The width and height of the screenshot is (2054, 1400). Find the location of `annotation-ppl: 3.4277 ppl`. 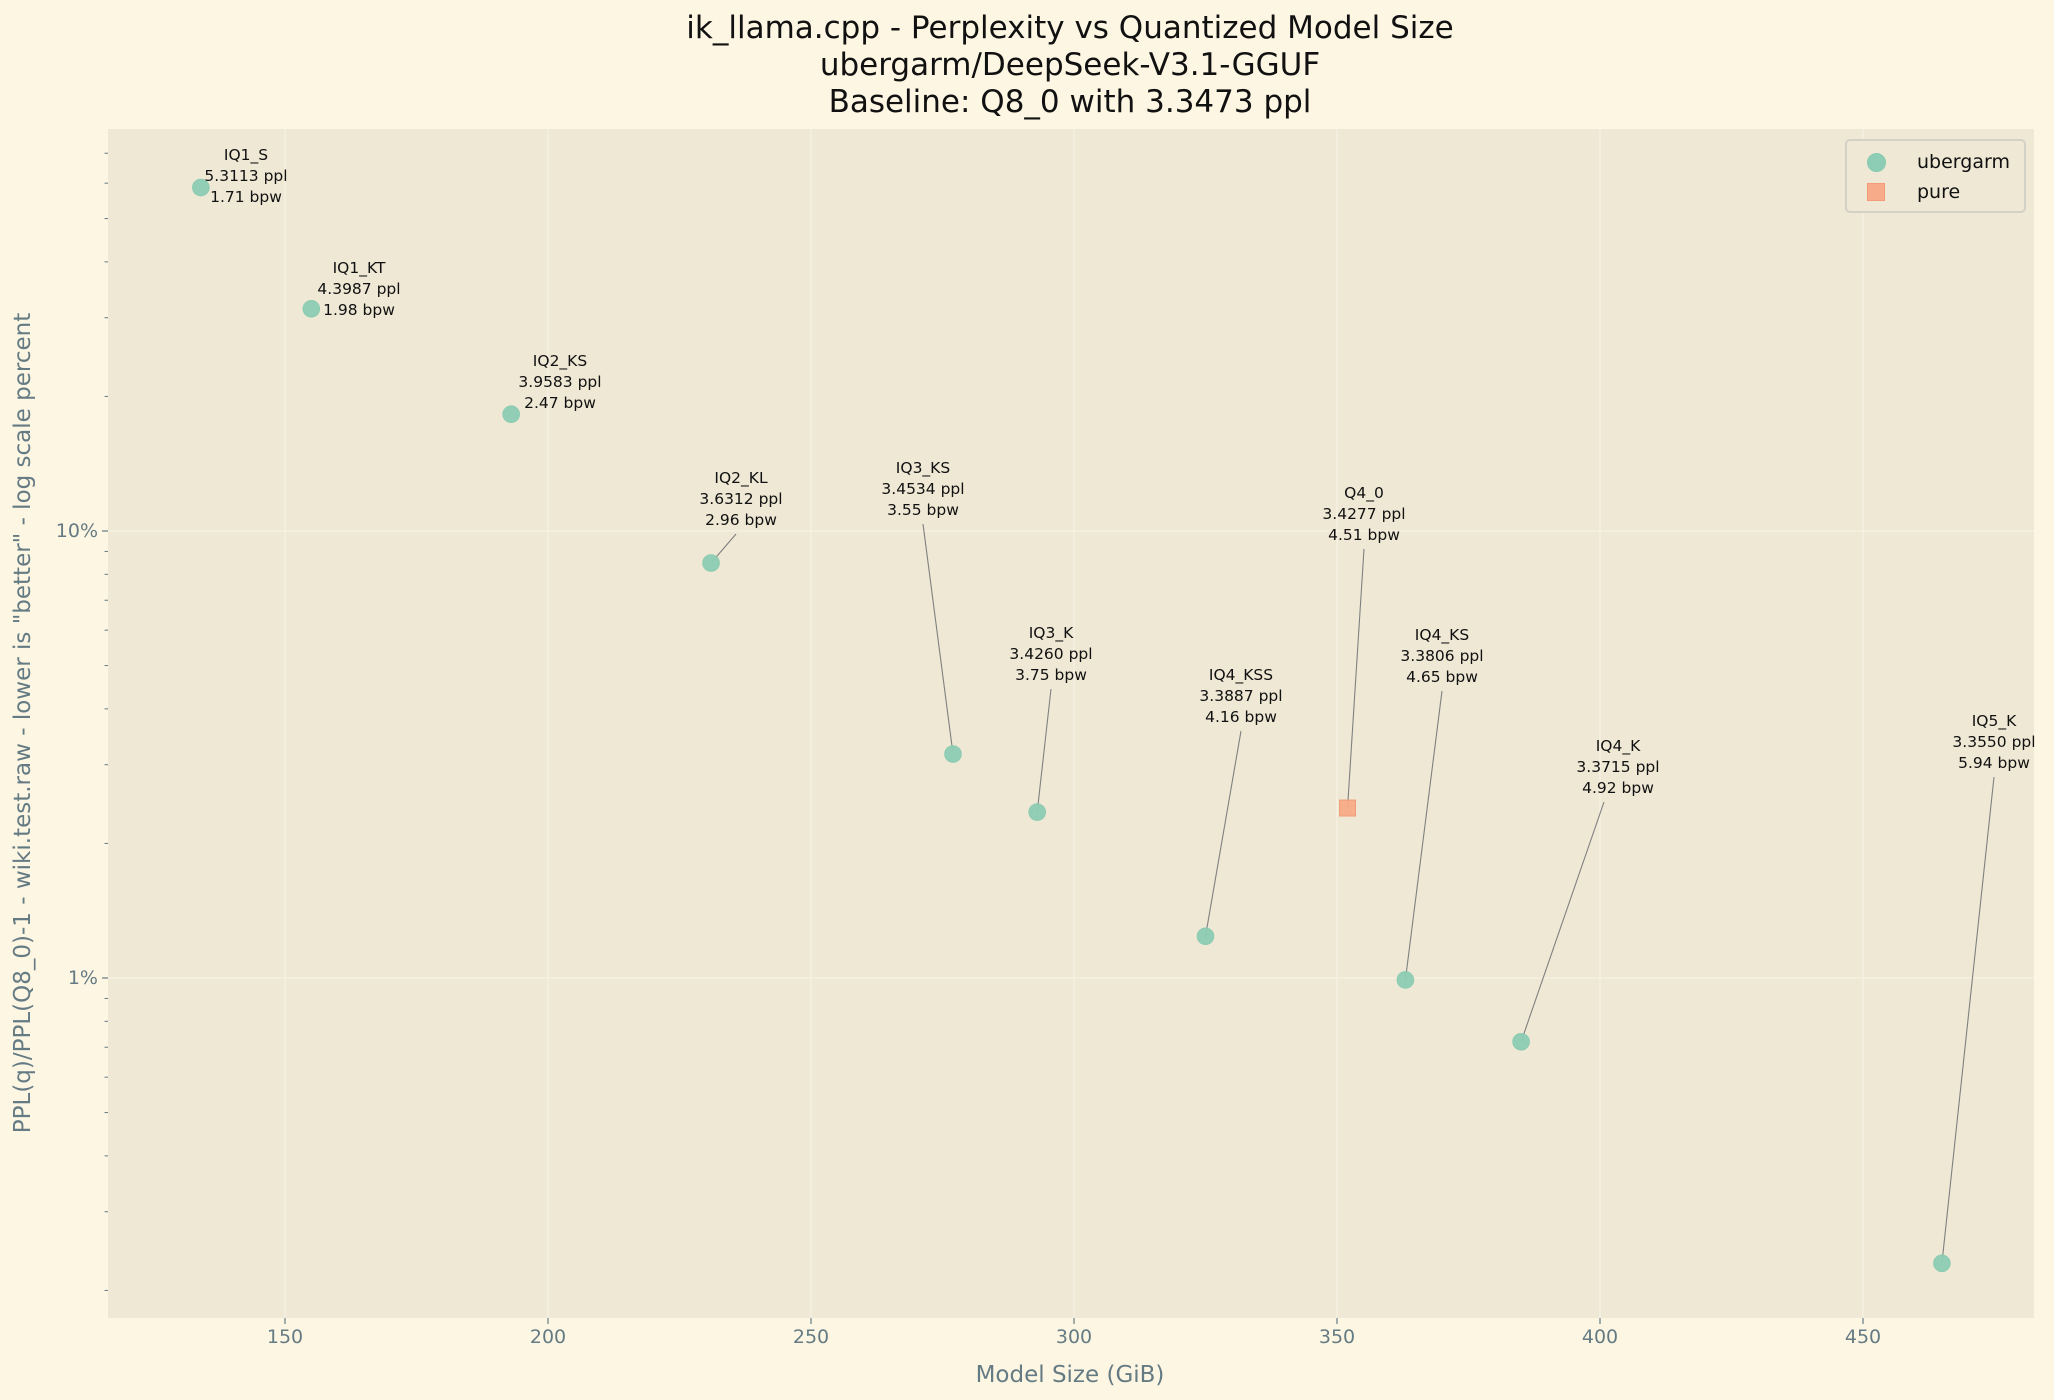

annotation-ppl: 3.4277 ppl is located at coordinates (1364, 514).